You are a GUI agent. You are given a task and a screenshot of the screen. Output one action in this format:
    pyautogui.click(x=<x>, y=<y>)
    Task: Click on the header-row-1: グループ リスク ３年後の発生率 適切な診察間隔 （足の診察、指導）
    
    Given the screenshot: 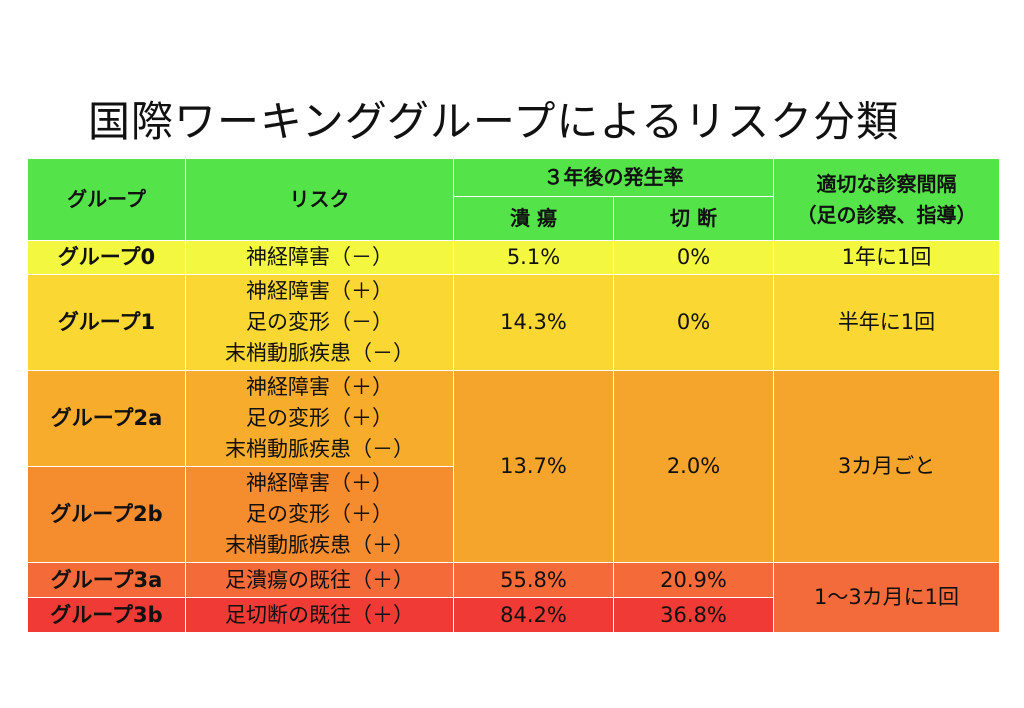 What is the action you would take?
    pyautogui.click(x=513, y=199)
    